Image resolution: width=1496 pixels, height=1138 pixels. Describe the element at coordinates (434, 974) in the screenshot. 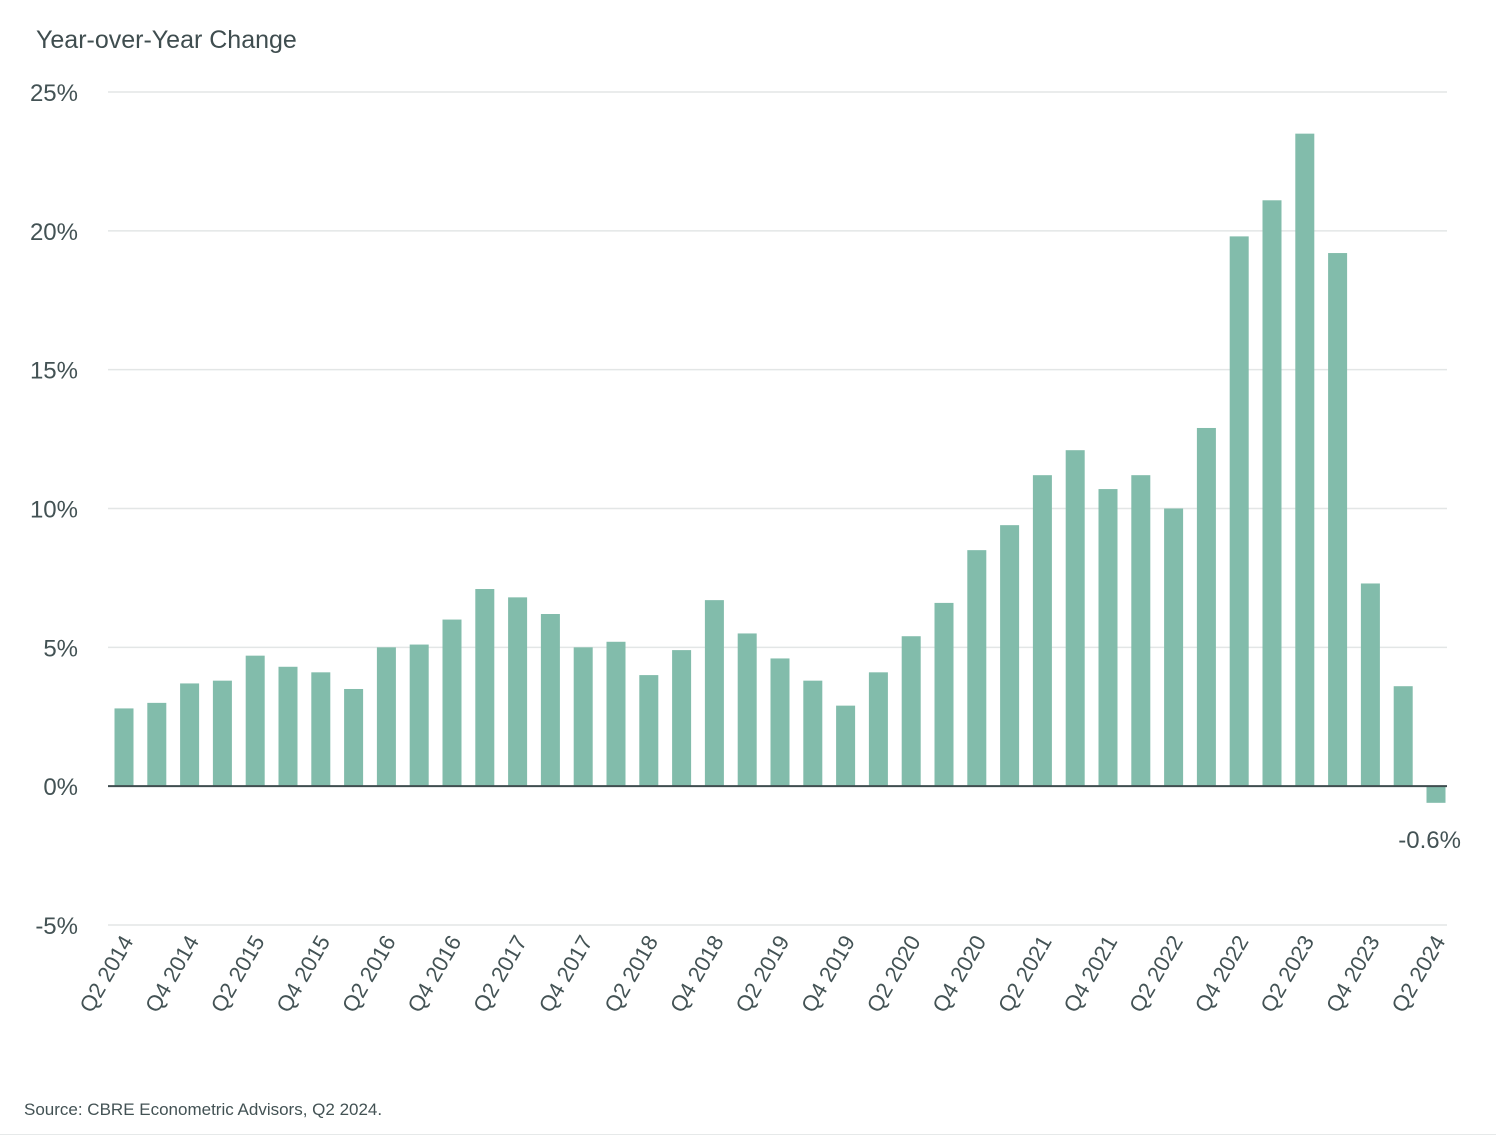

I see `x-tick-label: Q4 2016` at that location.